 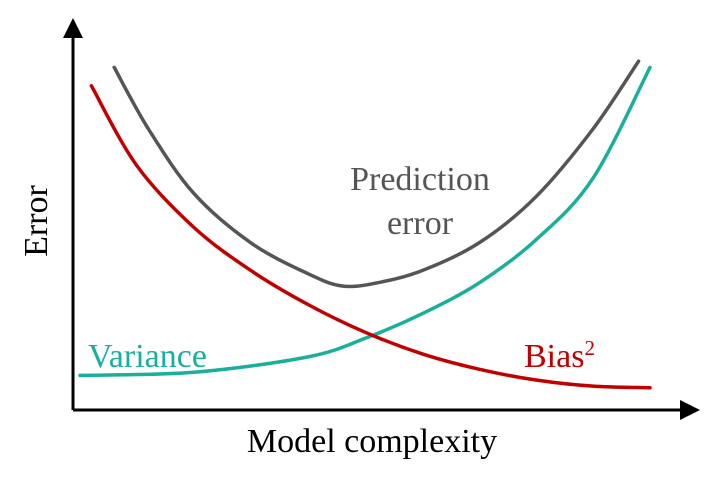 What do you see at coordinates (420, 223) in the screenshot?
I see `series-label-prediction-error-line2: error` at bounding box center [420, 223].